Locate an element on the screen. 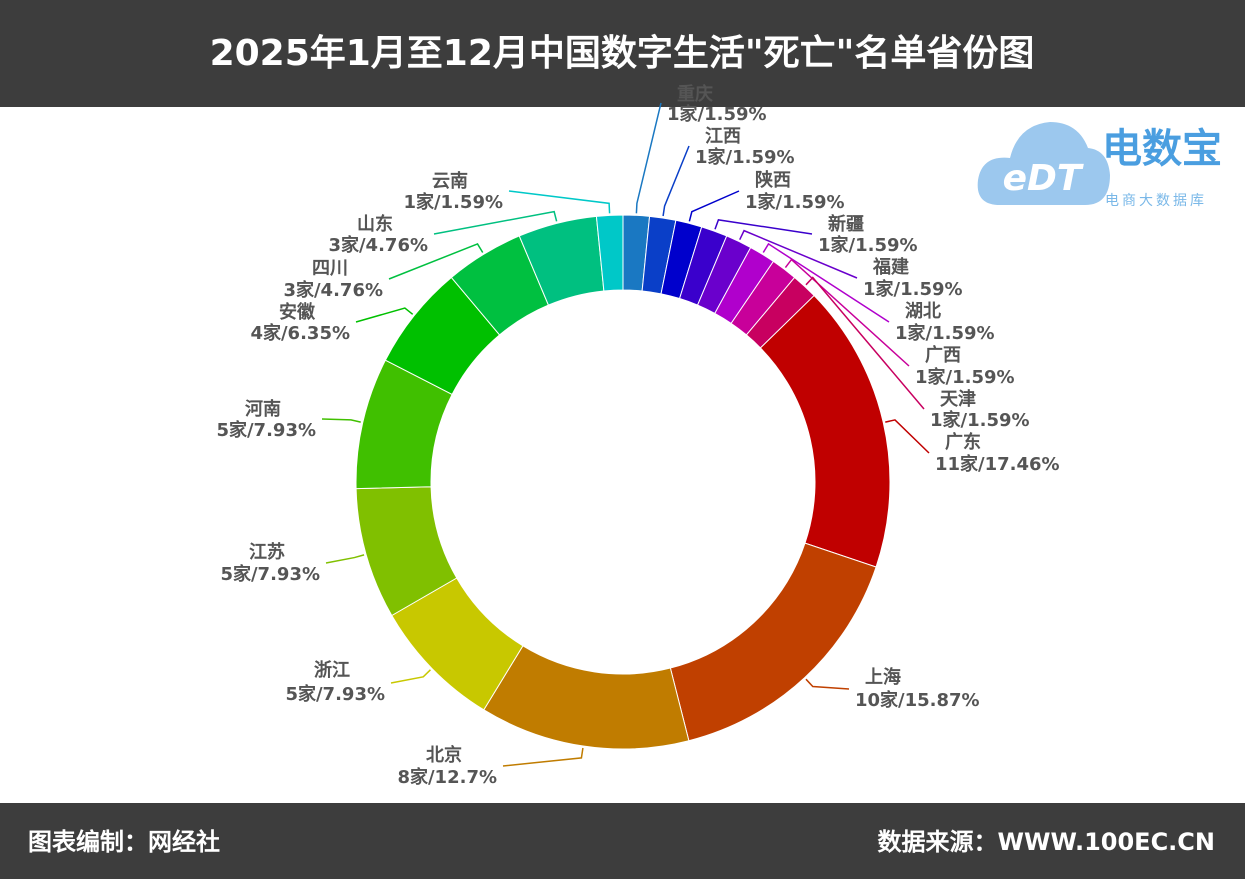 The image size is (1245, 883). slice-name: 江西 is located at coordinates (723, 136).